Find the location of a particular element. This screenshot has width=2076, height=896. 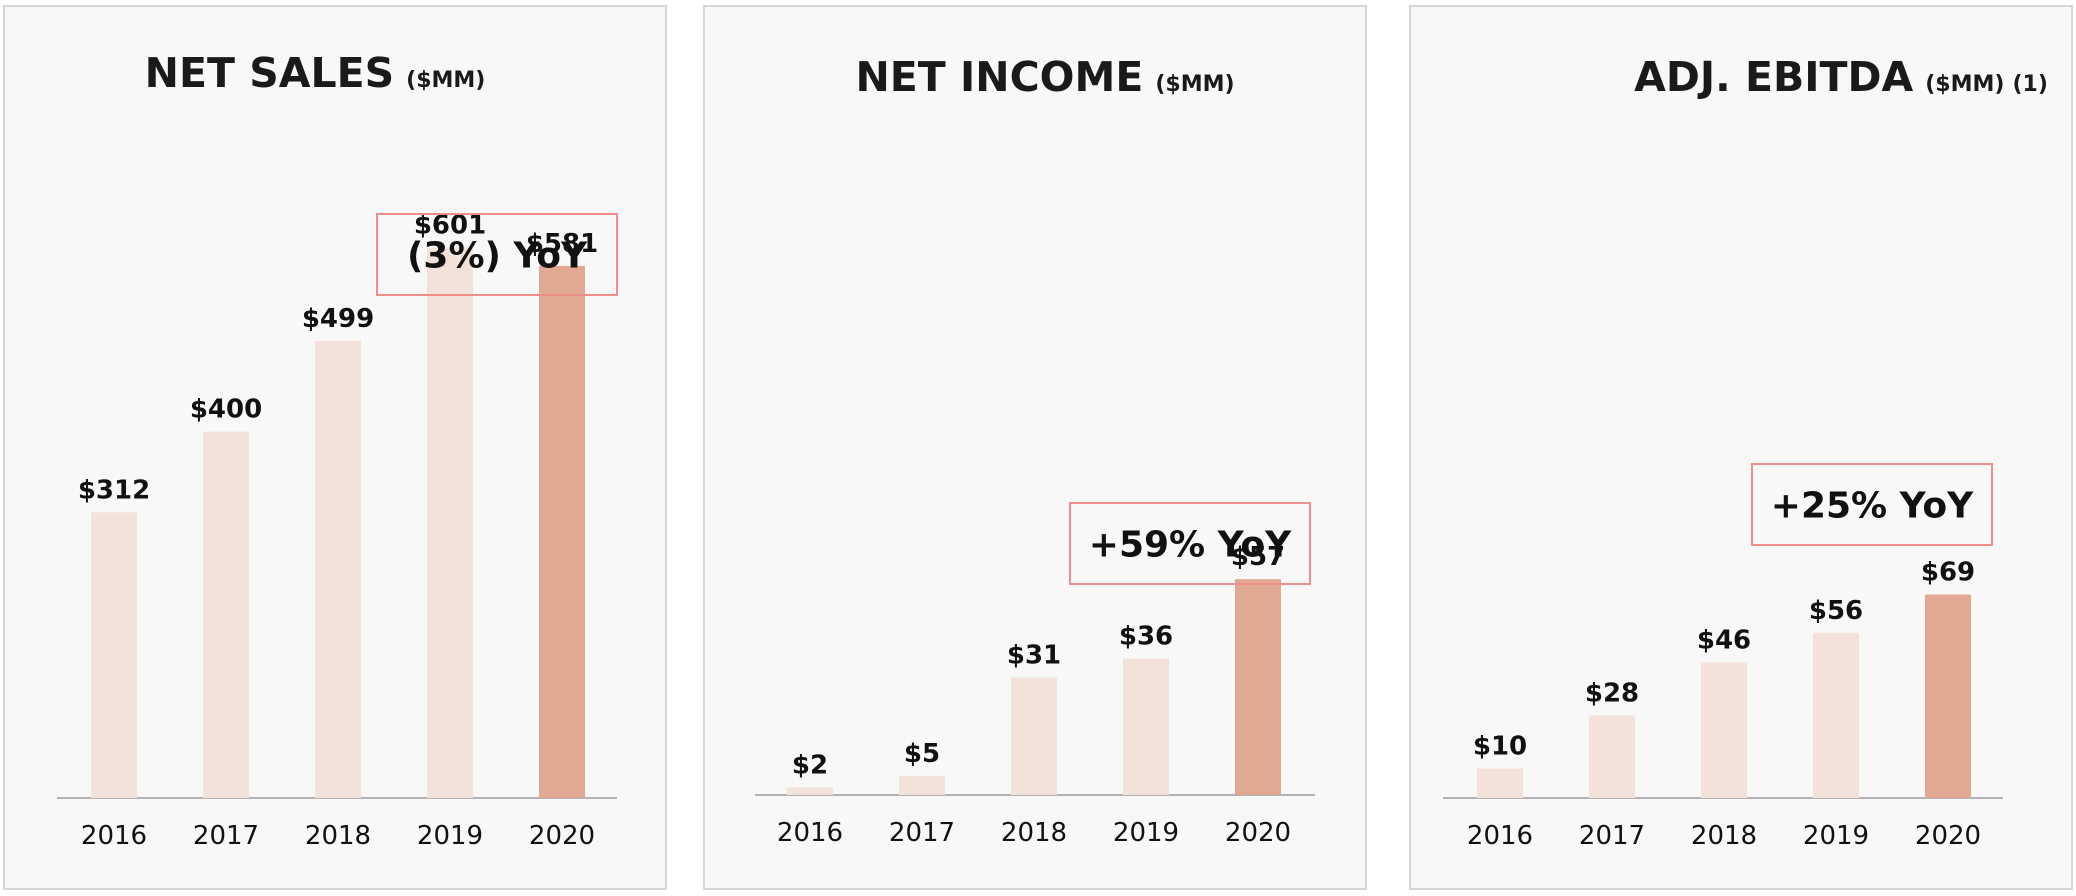

net-income-title: NET INCOME ($MM) is located at coordinates (1044, 77).